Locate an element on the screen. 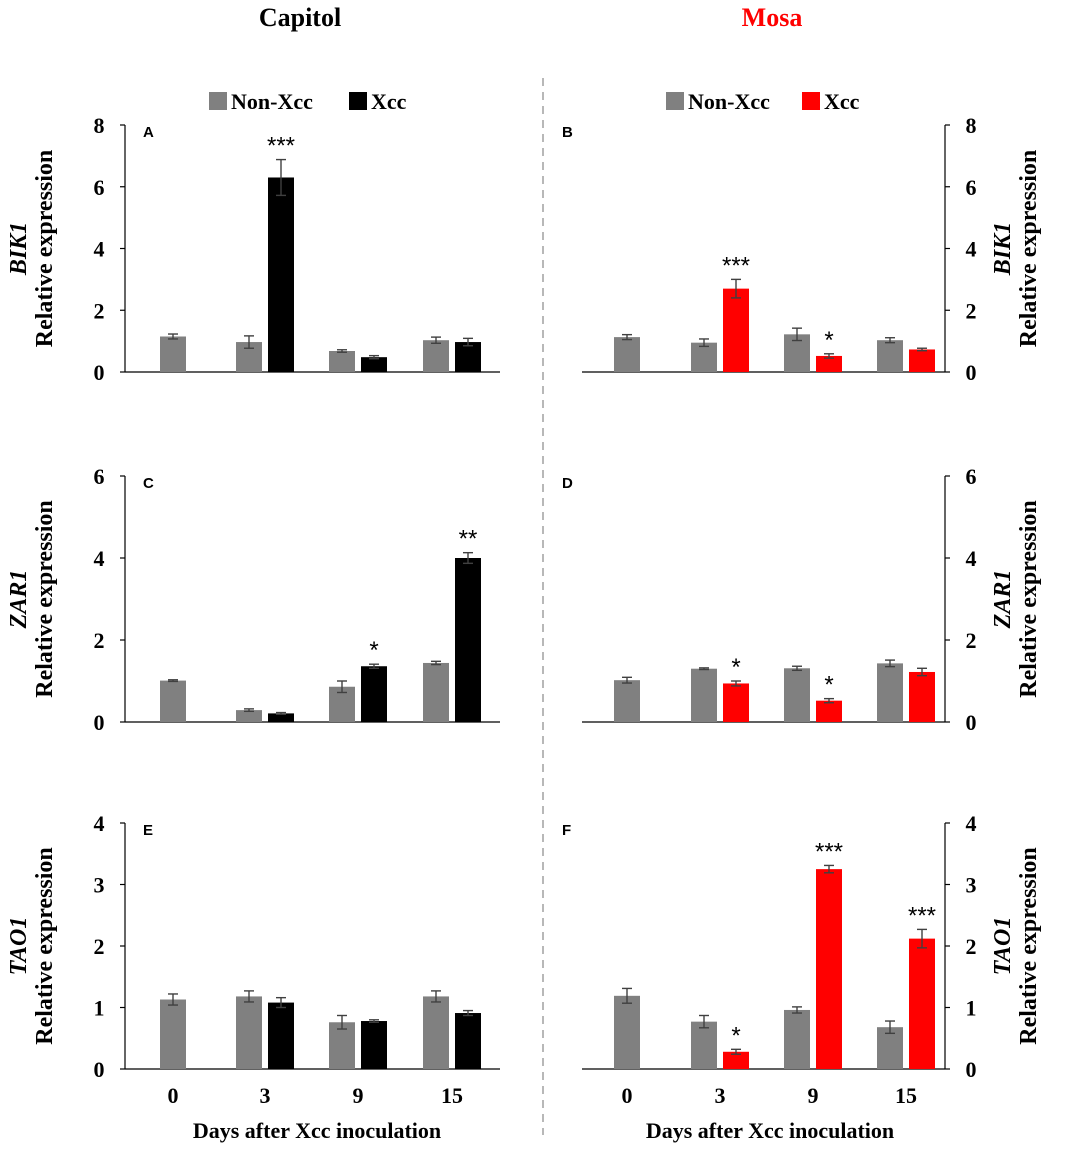 Image resolution: width=1084 pixels, height=1149 pixels. y-tick-label: 1 is located at coordinates (99, 1008).